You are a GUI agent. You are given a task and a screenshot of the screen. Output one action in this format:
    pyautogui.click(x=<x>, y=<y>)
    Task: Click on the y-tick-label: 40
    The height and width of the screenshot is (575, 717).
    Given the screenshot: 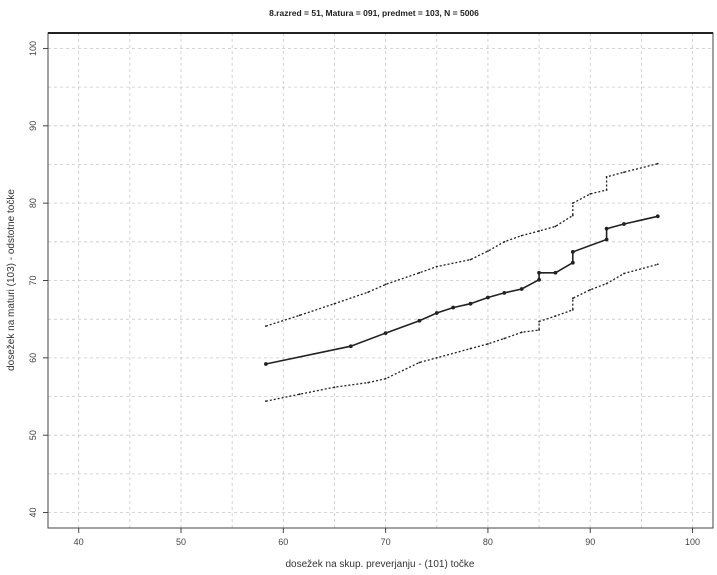 What is the action you would take?
    pyautogui.click(x=33, y=513)
    